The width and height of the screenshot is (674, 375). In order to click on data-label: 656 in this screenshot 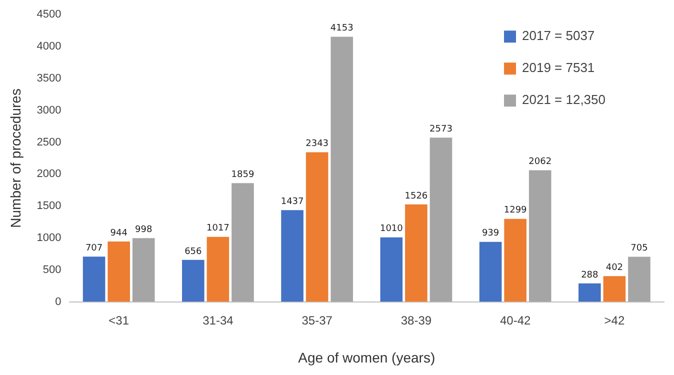, I will do `click(193, 251)`.